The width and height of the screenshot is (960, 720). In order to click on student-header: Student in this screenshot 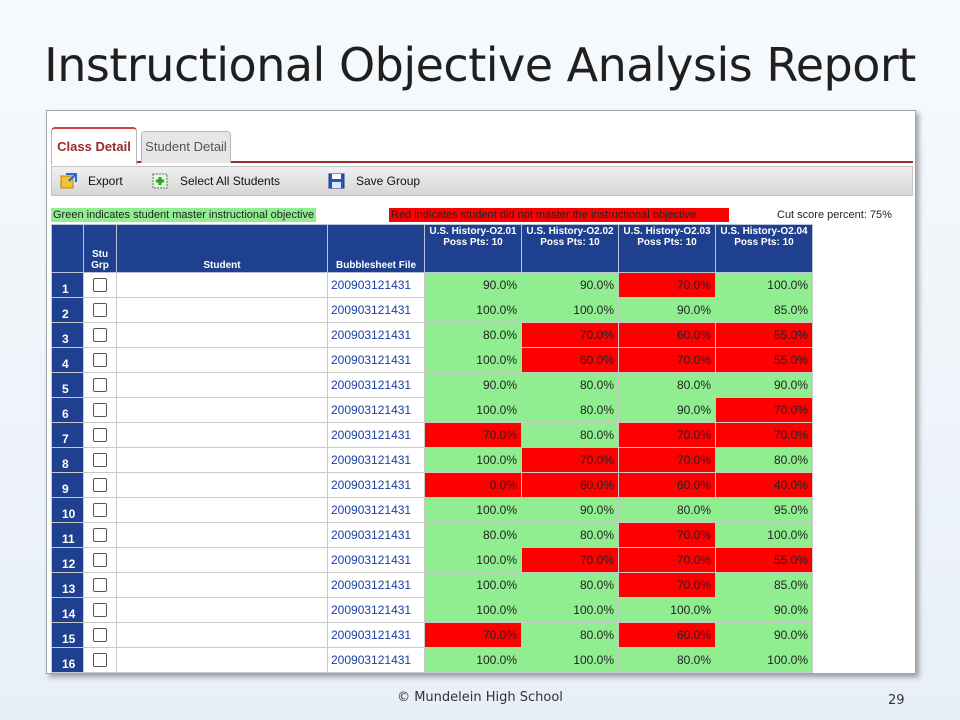, I will do `click(222, 248)`.